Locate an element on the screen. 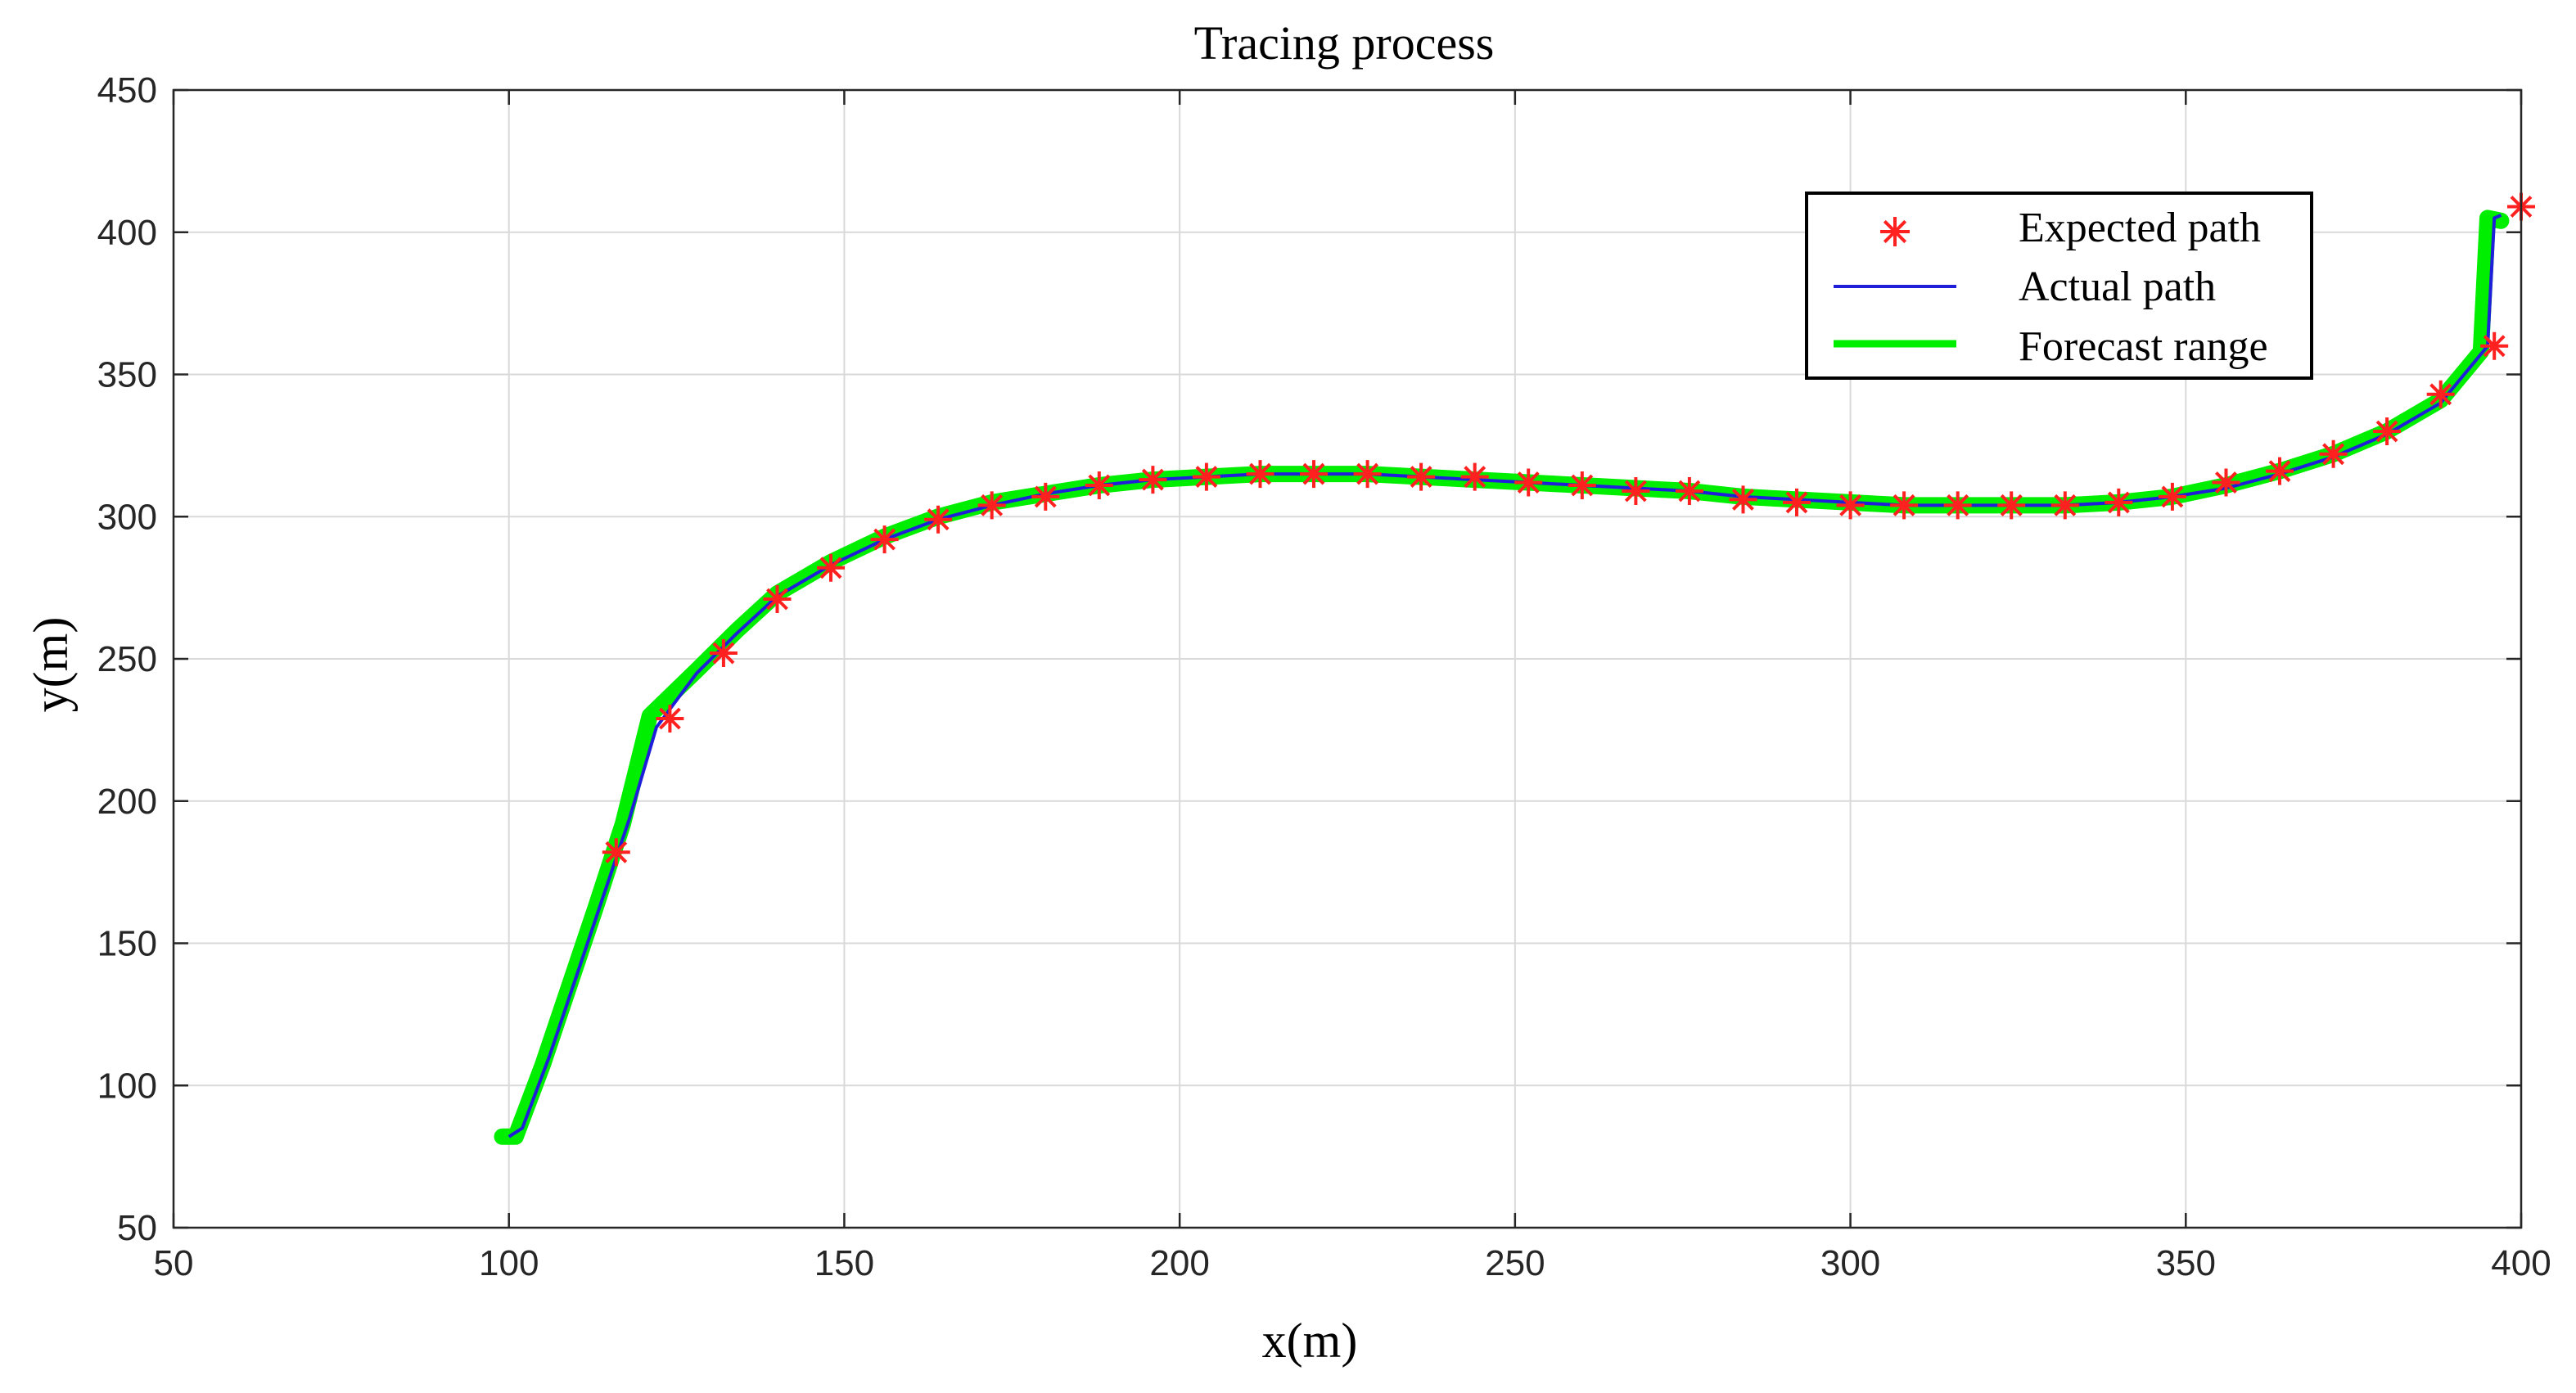 The width and height of the screenshot is (2576, 1393). x-tick-label: 100 is located at coordinates (509, 1263).